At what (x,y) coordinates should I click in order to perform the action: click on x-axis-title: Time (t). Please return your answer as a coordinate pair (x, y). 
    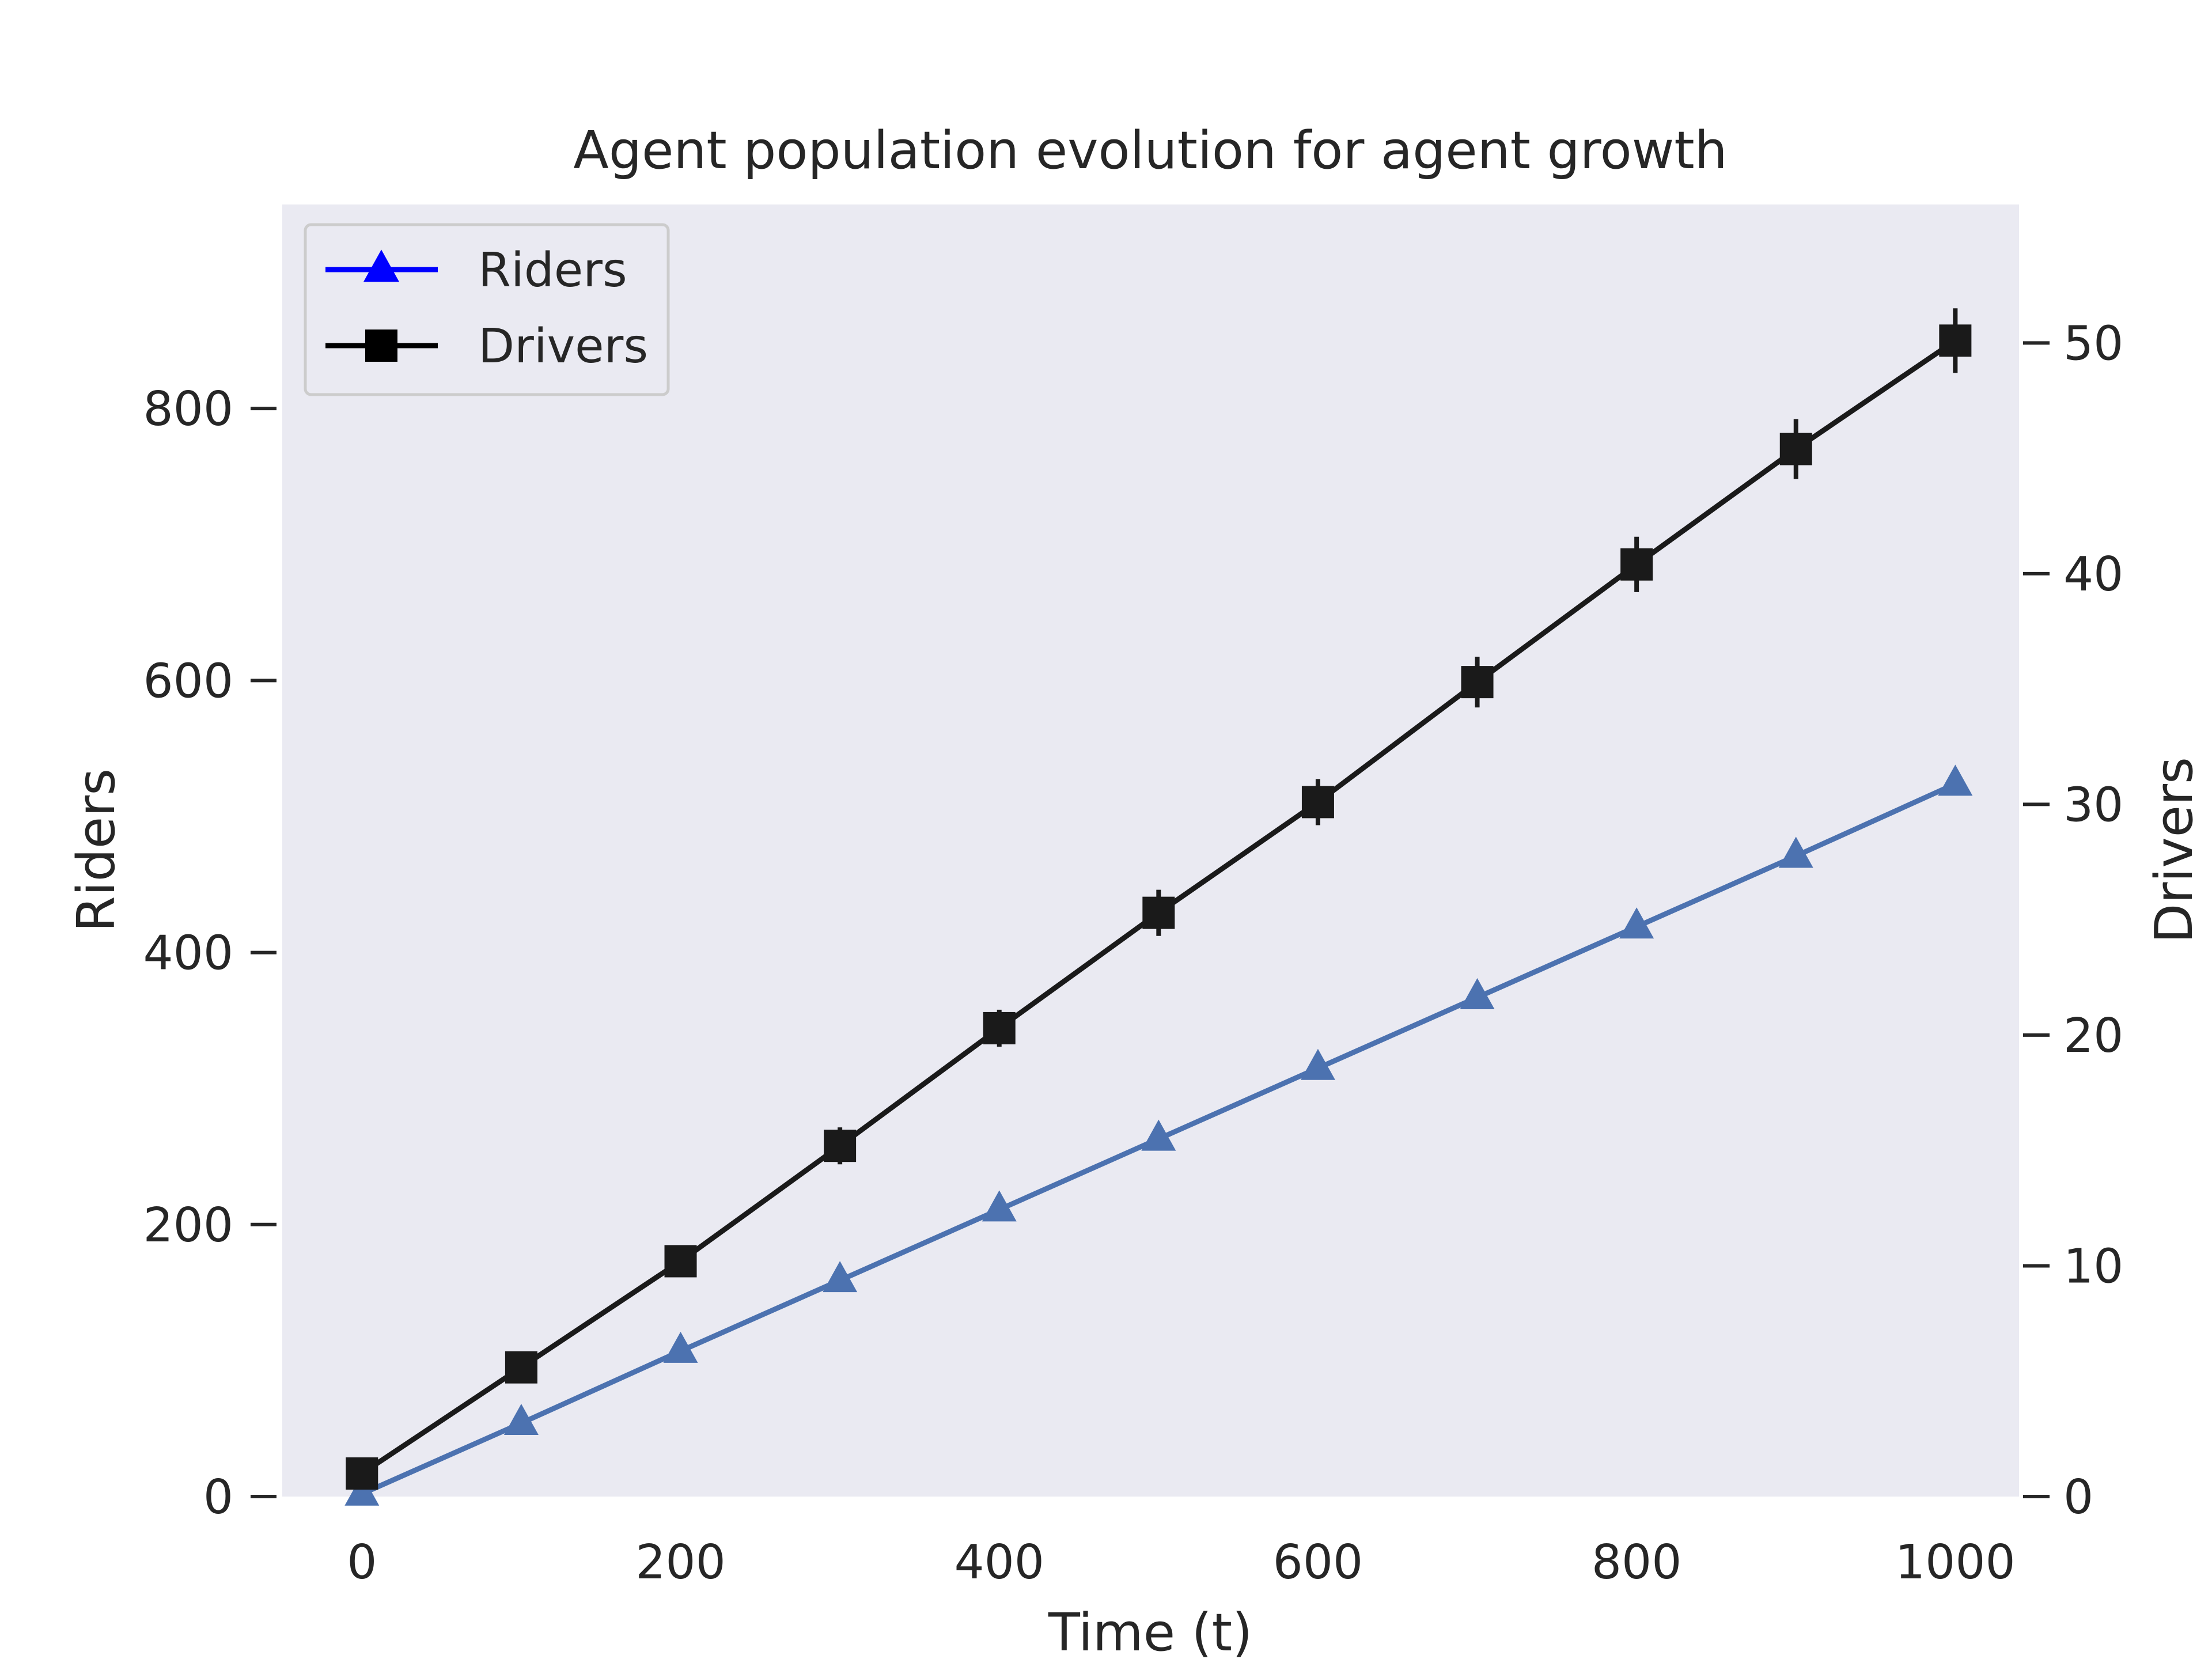
    Looking at the image, I should click on (1150, 1631).